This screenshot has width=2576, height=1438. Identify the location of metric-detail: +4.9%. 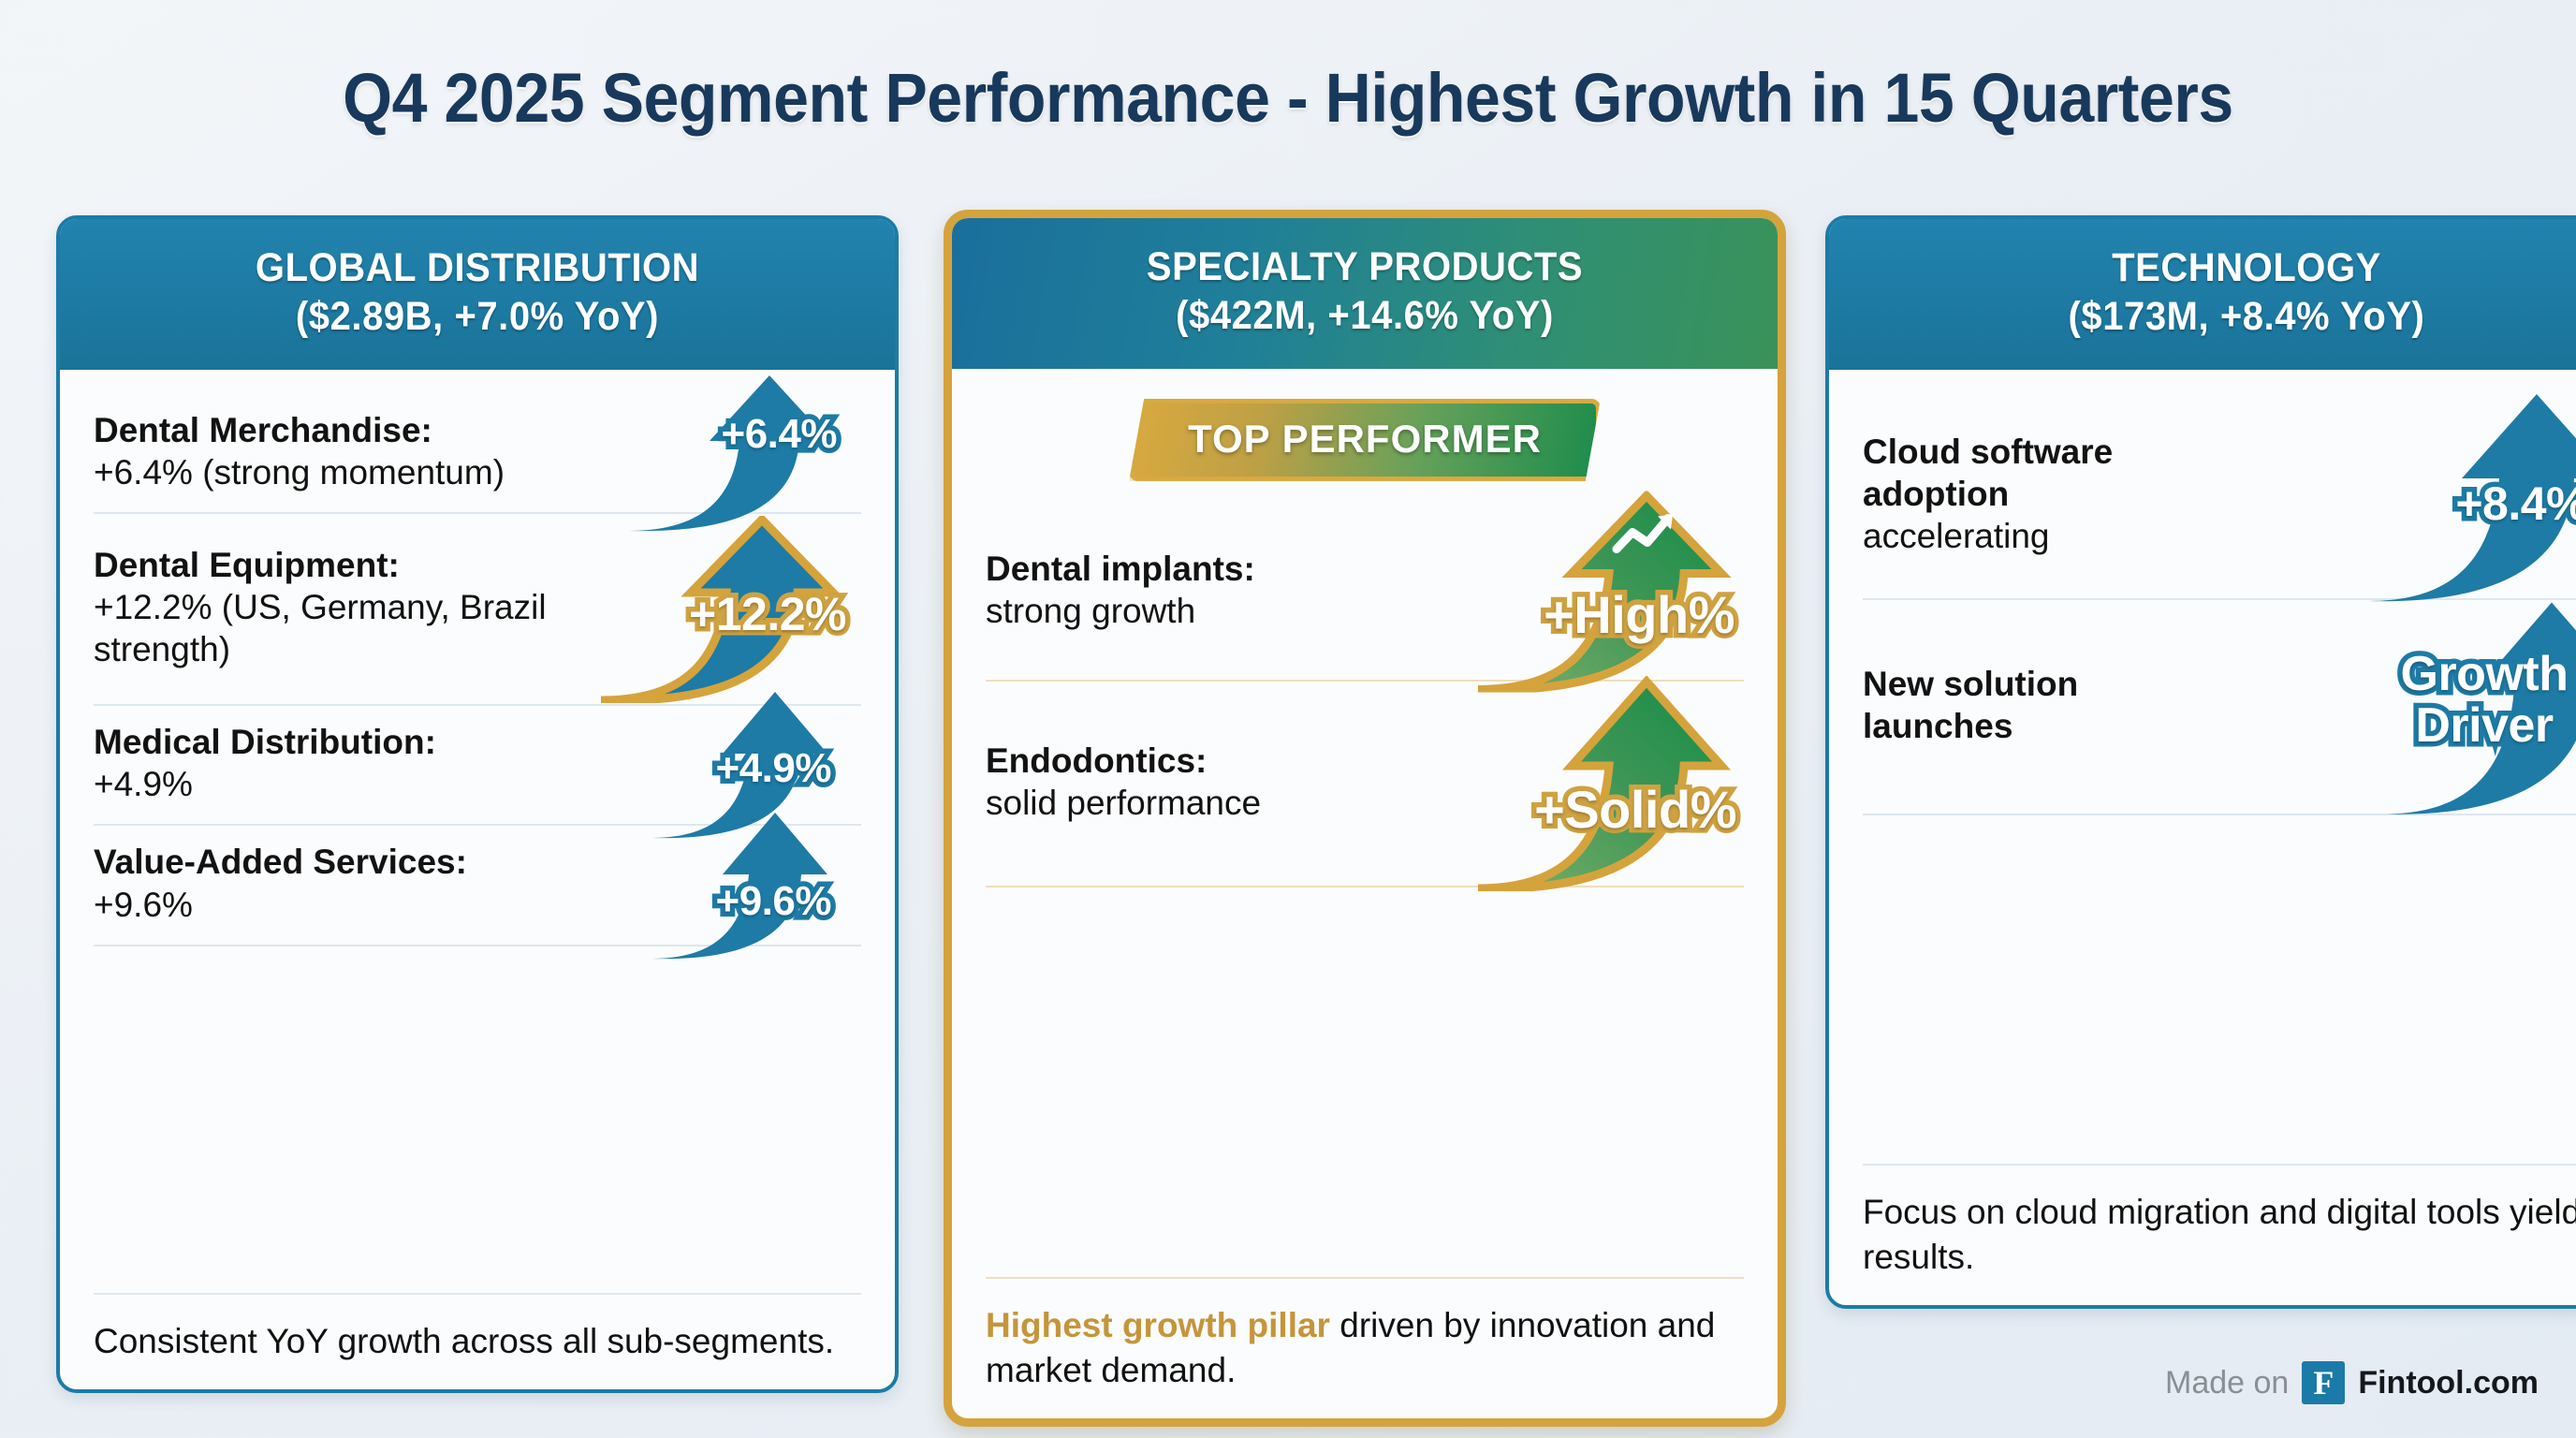
(143, 784).